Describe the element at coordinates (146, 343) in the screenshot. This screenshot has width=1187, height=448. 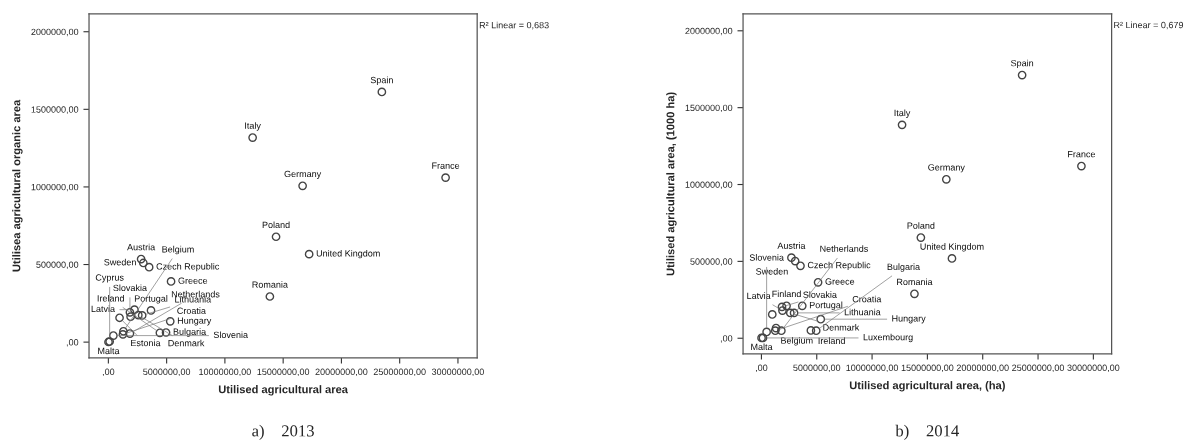
I see `annotation: Estonia` at that location.